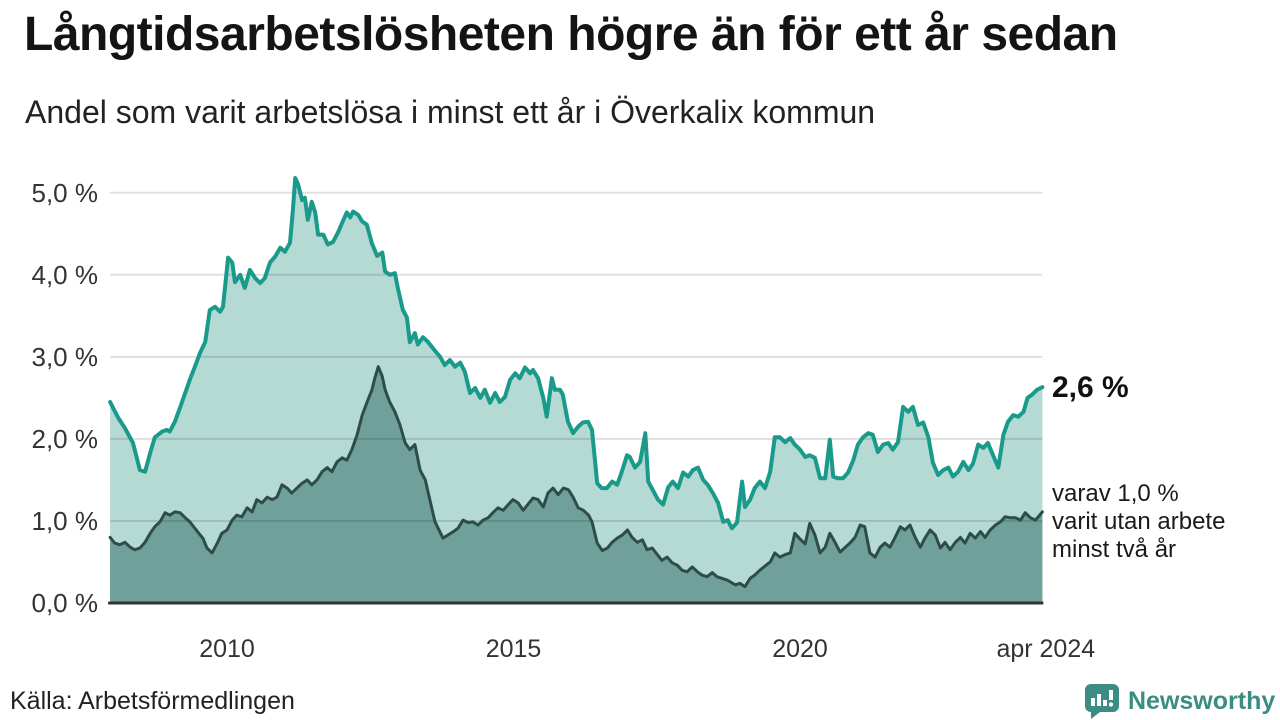 The width and height of the screenshot is (1280, 720). What do you see at coordinates (65, 520) in the screenshot?
I see `y-tick-label-1: 1,0 %` at bounding box center [65, 520].